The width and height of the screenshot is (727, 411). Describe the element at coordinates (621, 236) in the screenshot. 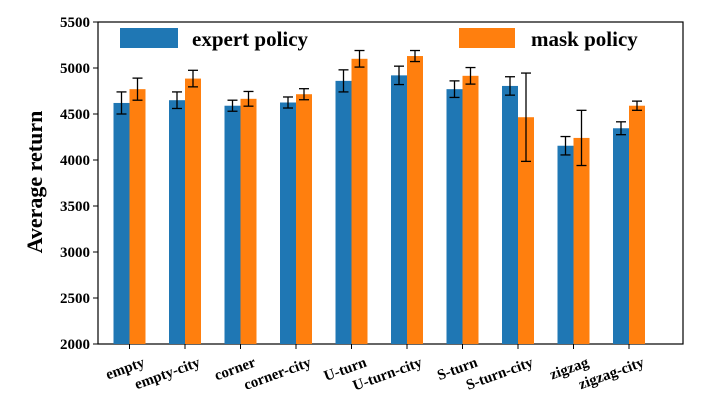

I see `bar-expert-policy-zigzag-city` at that location.